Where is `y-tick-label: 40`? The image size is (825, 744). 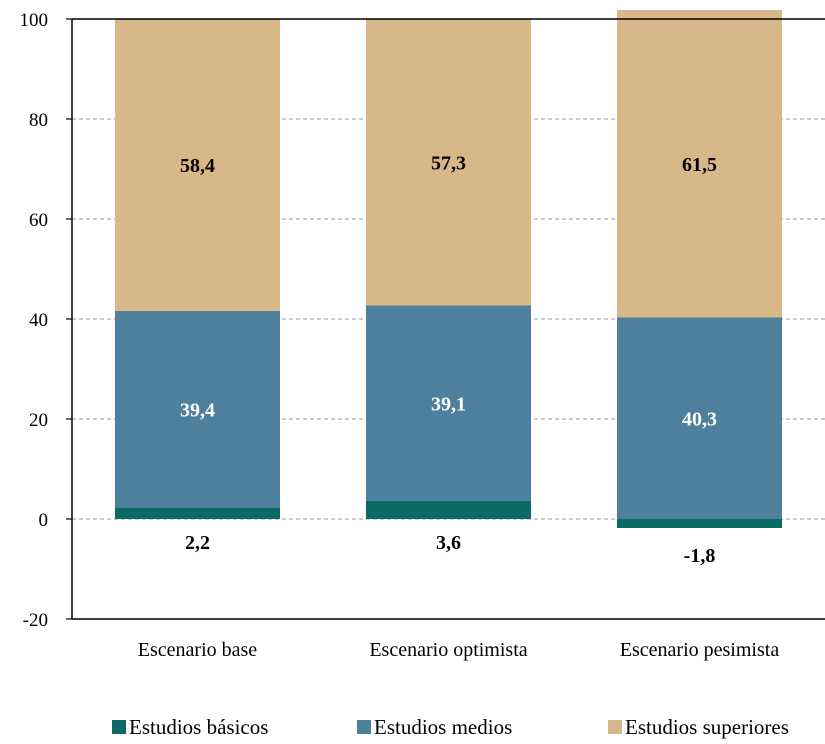 y-tick-label: 40 is located at coordinates (38, 320).